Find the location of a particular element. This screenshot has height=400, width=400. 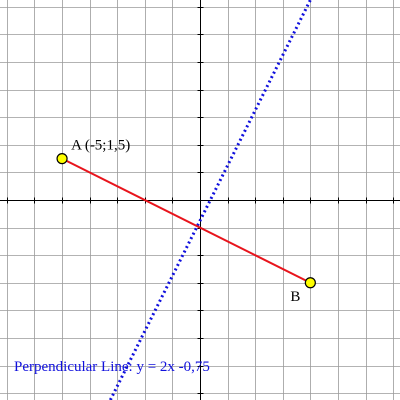

point-a-label: A (-5;1,5) is located at coordinates (100, 146).